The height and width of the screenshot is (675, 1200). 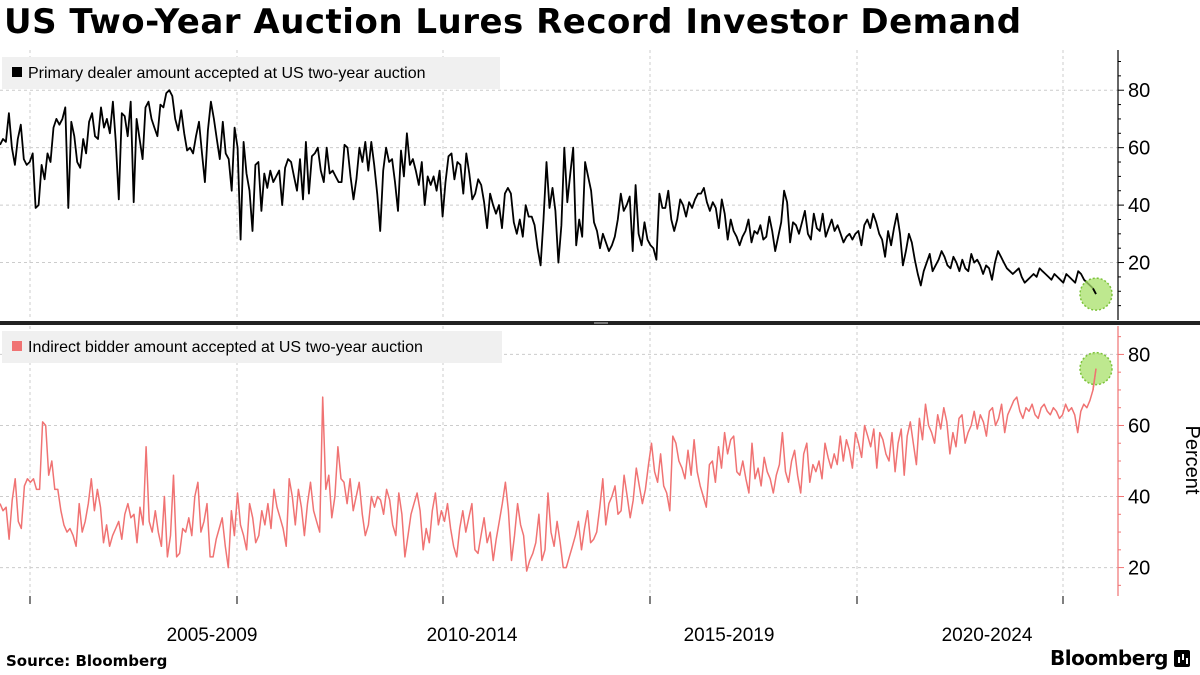 What do you see at coordinates (17, 346) in the screenshot?
I see `legend-bottom-swatch` at bounding box center [17, 346].